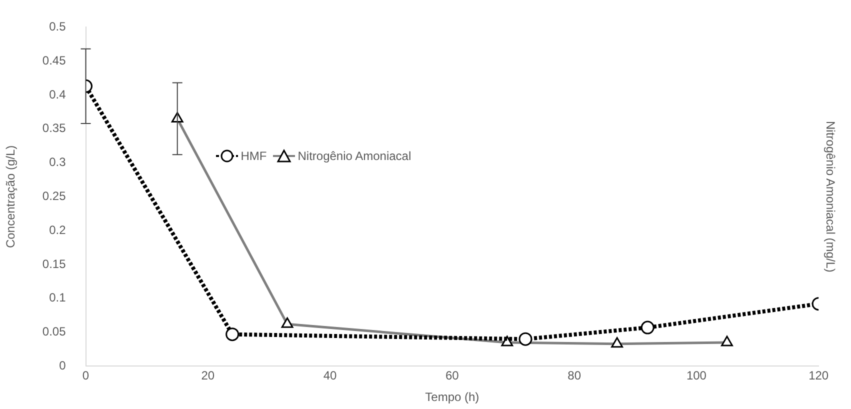 The height and width of the screenshot is (409, 851). Describe the element at coordinates (575, 375) in the screenshot. I see `x-tick-label: 80` at that location.